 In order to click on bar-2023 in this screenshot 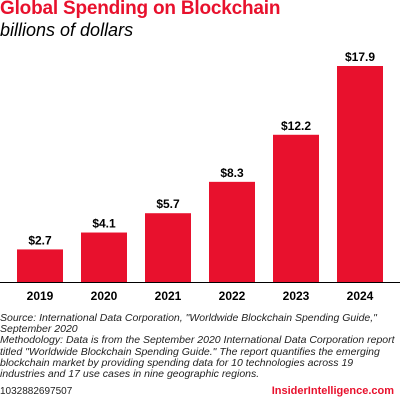, I will do `click(296, 208)`.